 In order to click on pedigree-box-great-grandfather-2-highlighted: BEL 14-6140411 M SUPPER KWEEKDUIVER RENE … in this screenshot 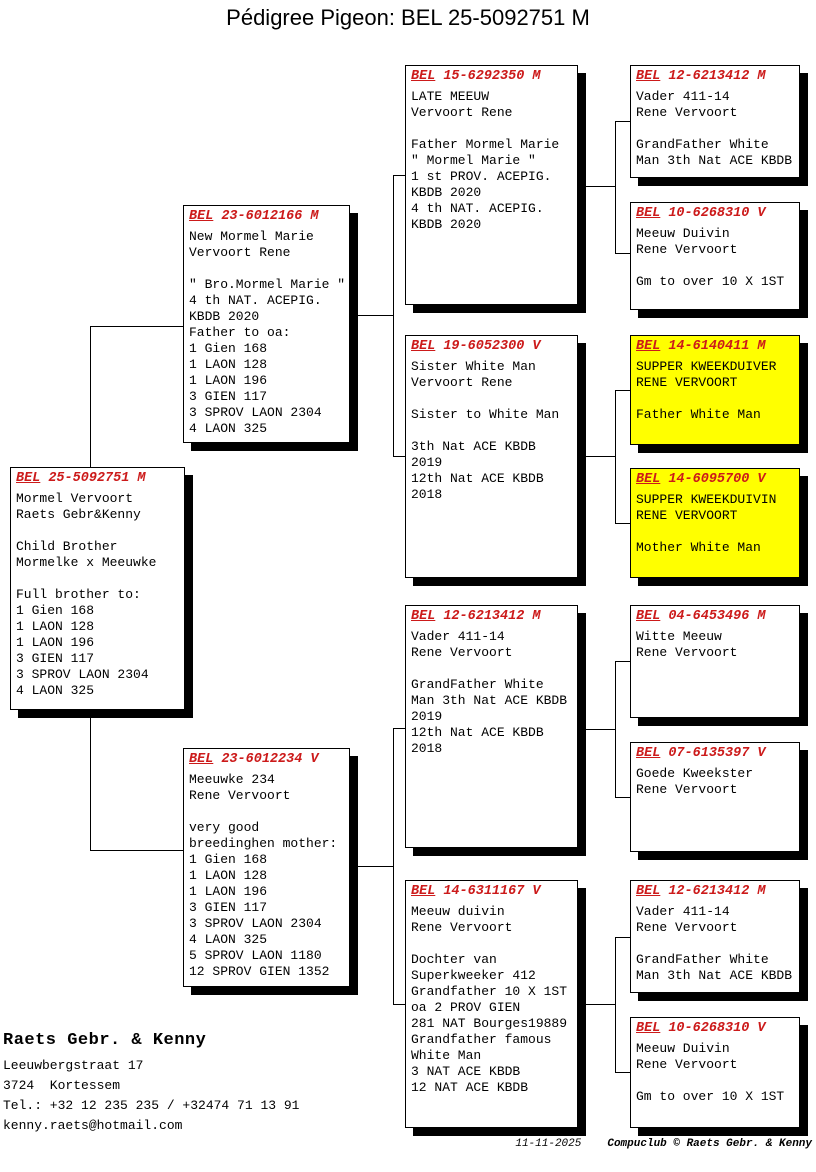, I will do `click(715, 390)`.